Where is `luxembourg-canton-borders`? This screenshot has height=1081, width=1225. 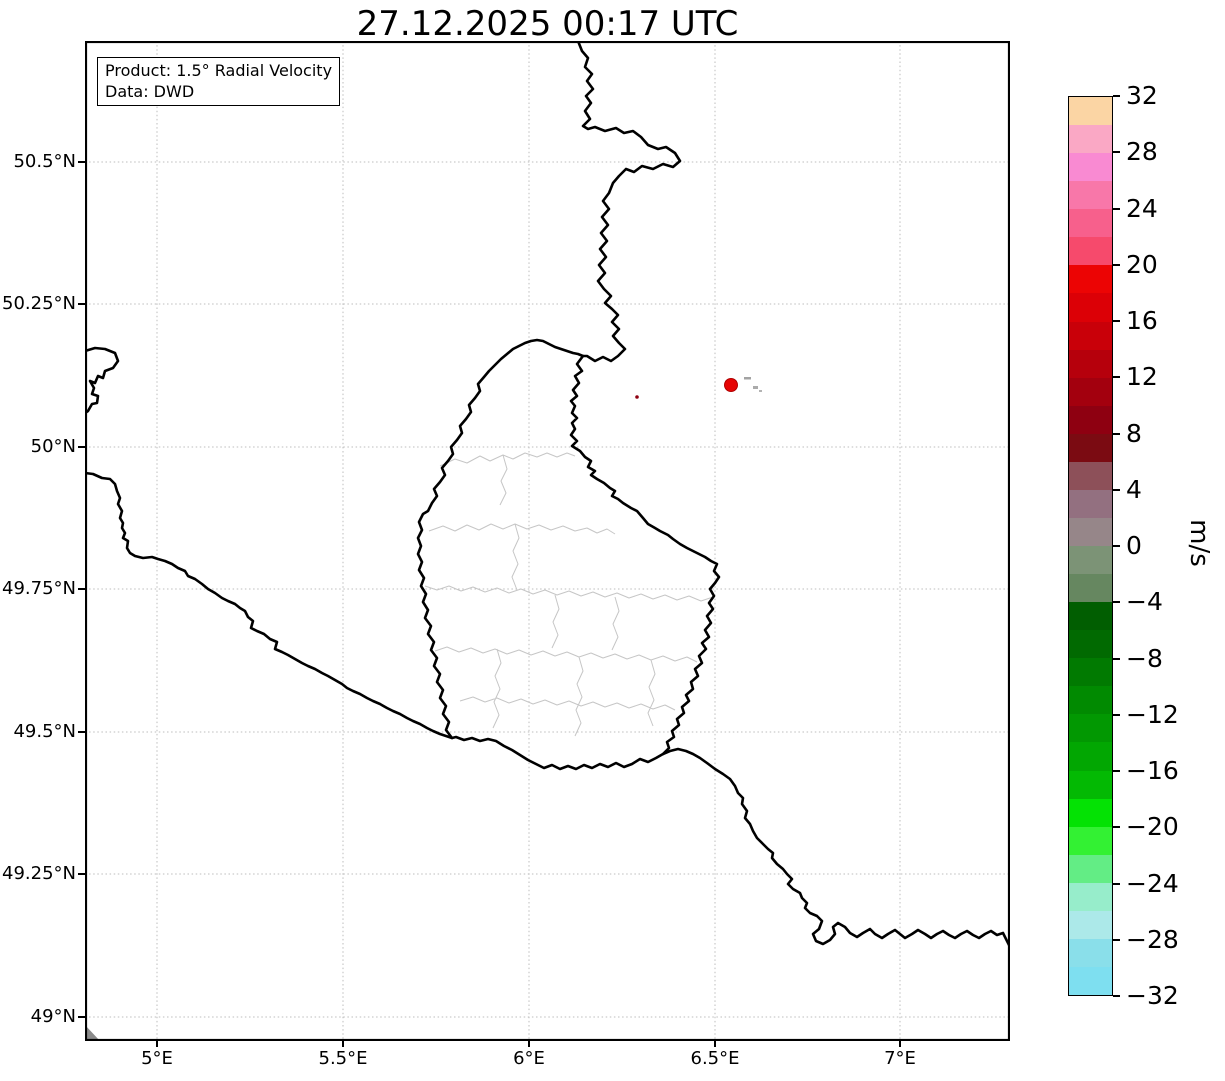 luxembourg-canton-borders is located at coordinates (569, 594).